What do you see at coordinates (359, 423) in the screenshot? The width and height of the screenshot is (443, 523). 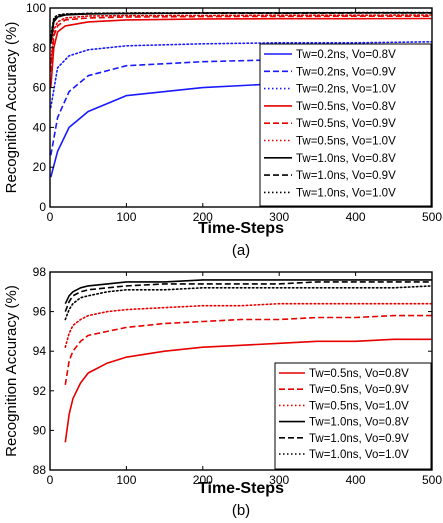 I see `legend-label-4: Tw=1.0ns, Vo=0.8V` at bounding box center [359, 423].